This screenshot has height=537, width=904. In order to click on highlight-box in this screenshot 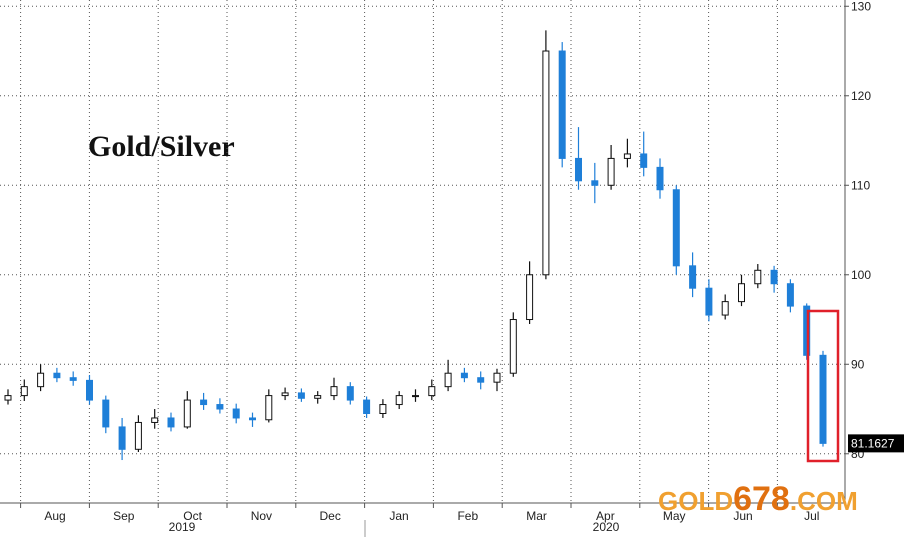, I will do `click(823, 386)`.